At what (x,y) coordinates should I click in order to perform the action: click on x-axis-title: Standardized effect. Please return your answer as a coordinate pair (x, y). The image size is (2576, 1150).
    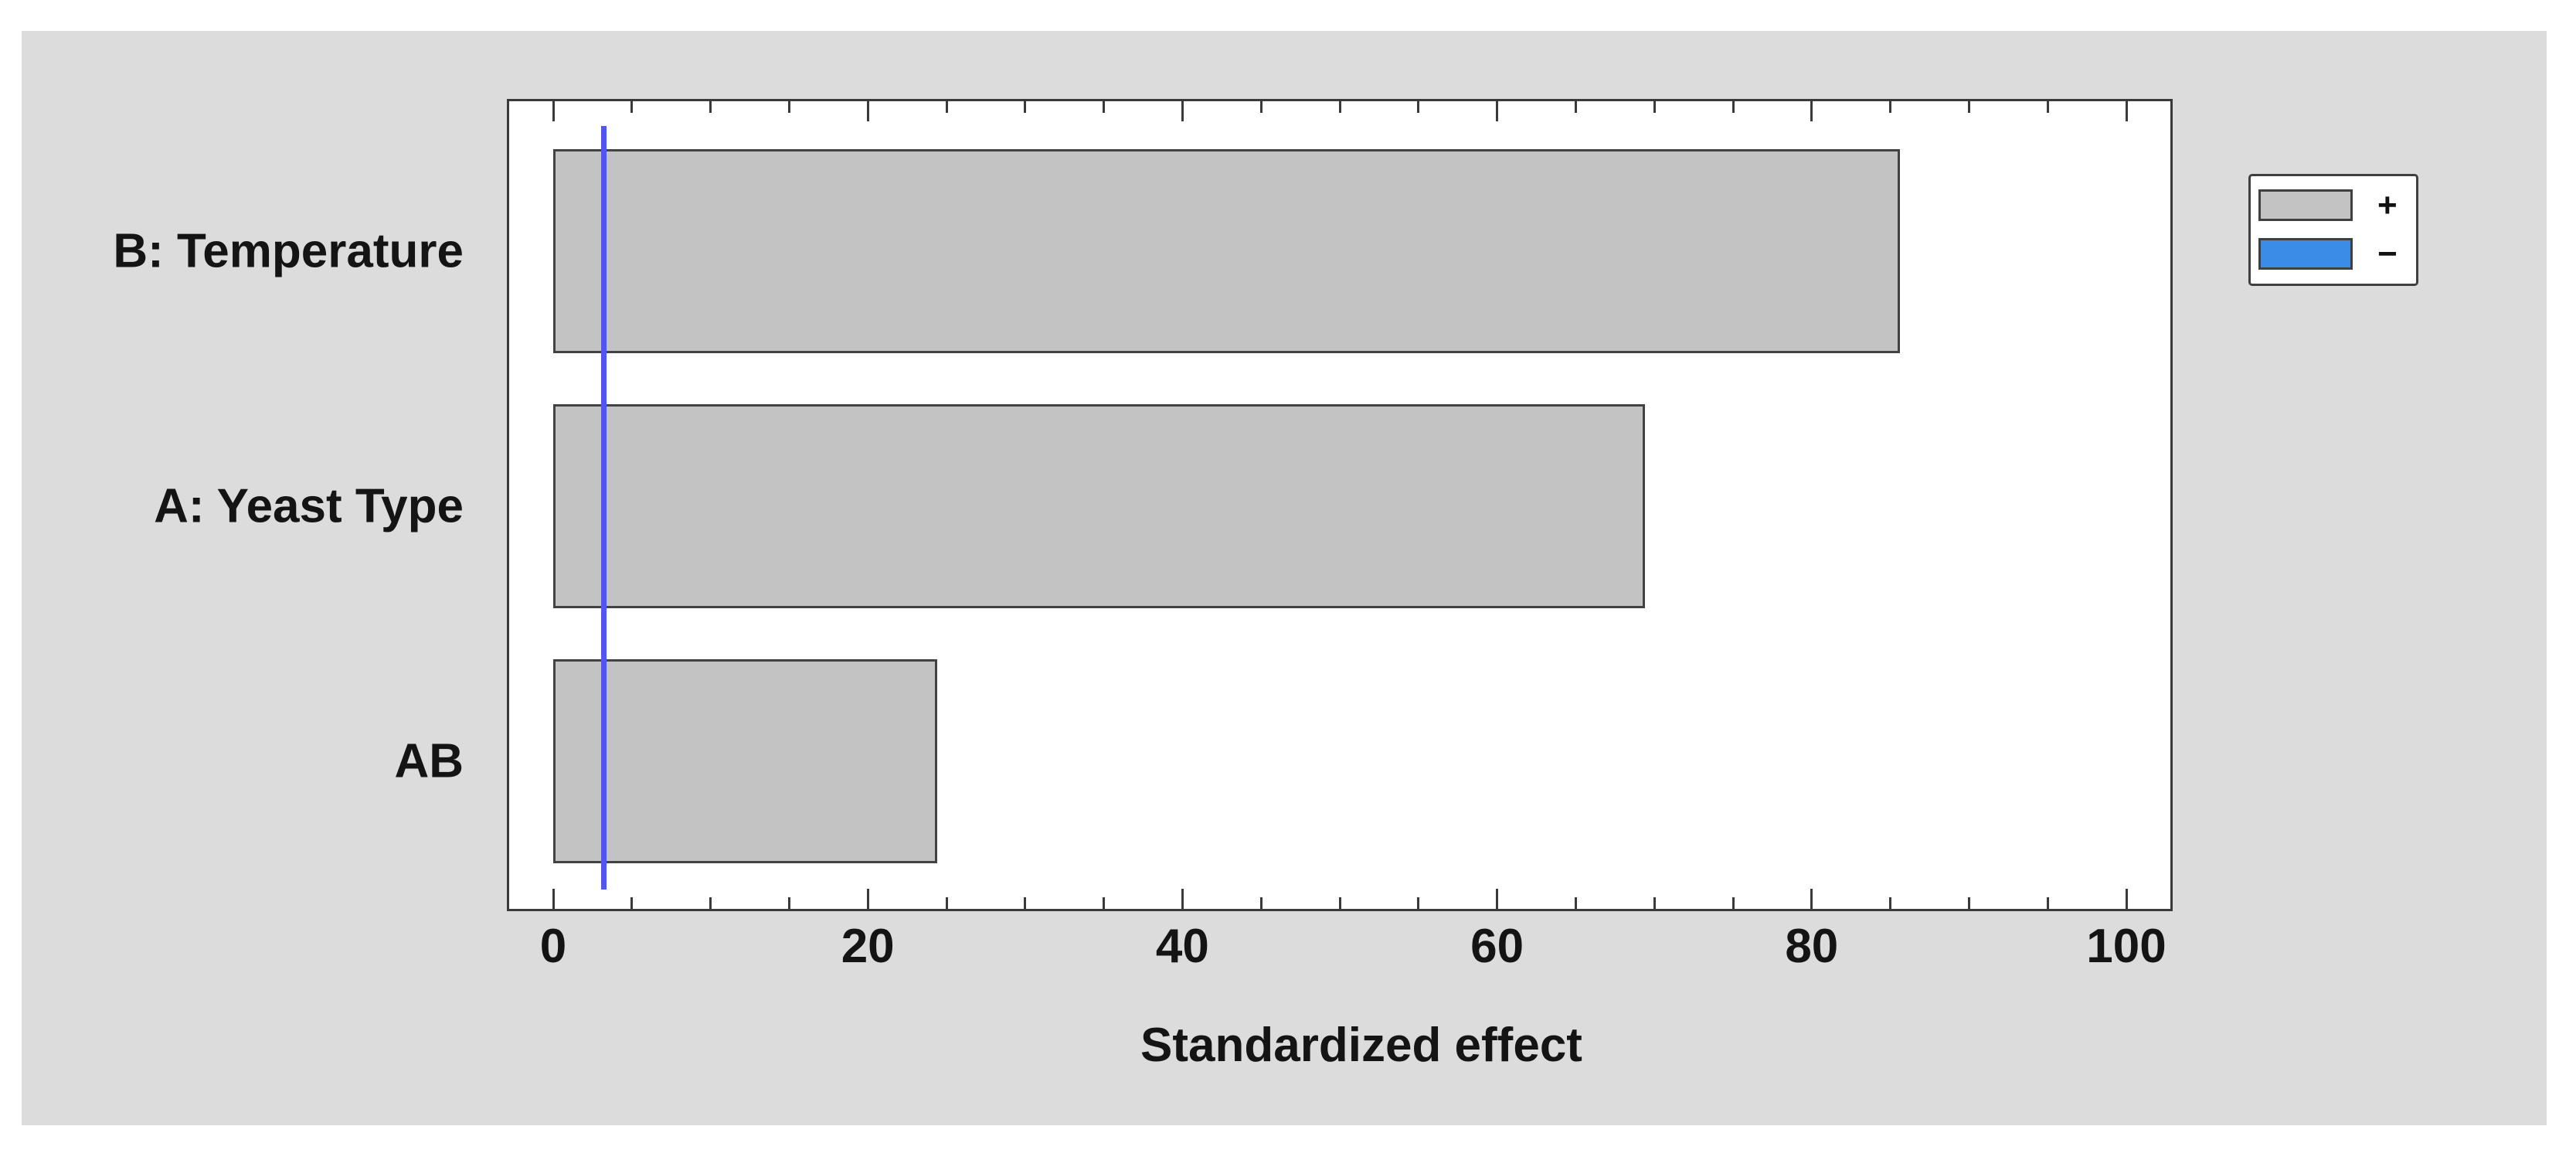
    Looking at the image, I should click on (1361, 1045).